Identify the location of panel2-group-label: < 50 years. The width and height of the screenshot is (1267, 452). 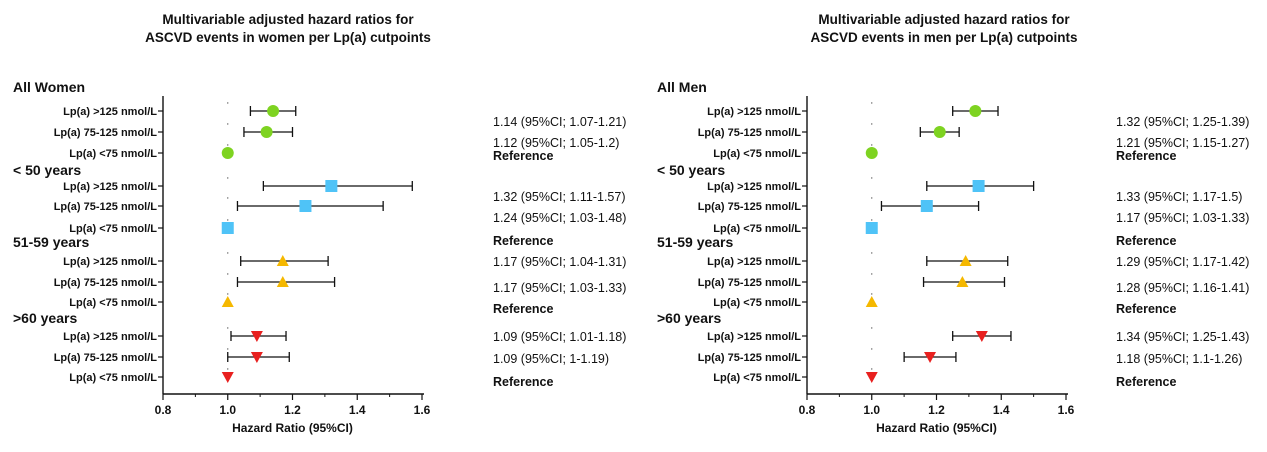
(691, 170).